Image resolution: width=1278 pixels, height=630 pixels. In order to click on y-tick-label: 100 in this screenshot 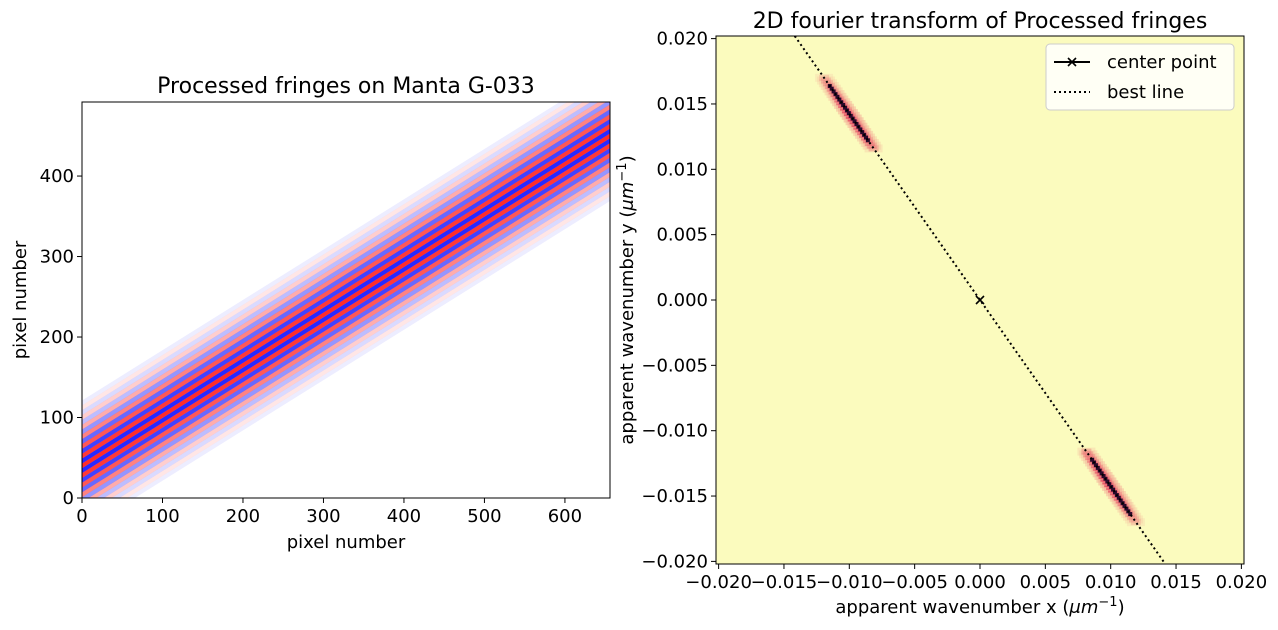, I will do `click(57, 418)`.